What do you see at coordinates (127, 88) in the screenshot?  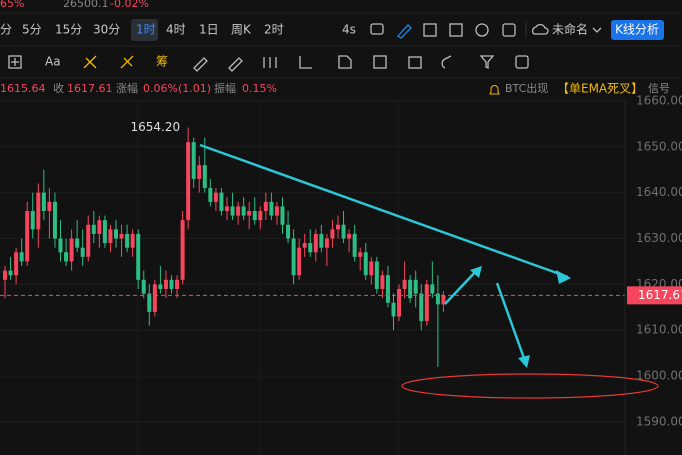 I see `info-item: 涨幅` at bounding box center [127, 88].